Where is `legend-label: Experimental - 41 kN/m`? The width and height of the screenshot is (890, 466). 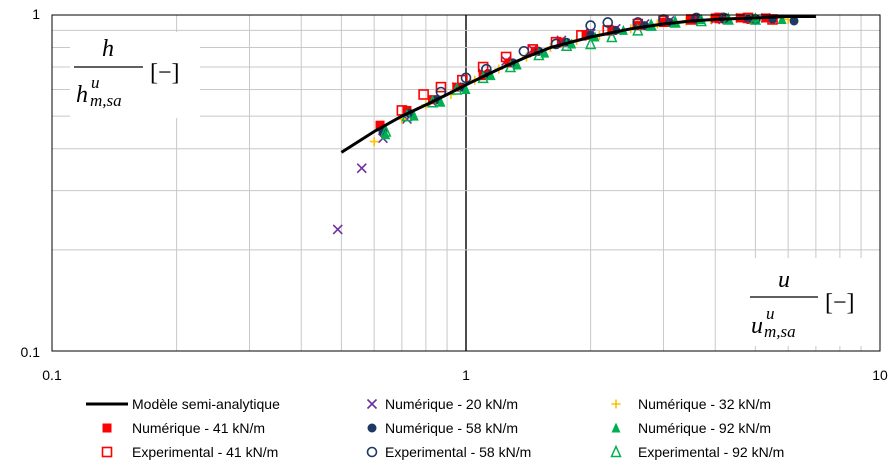
legend-label: Experimental - 41 kN/m is located at coordinates (205, 452).